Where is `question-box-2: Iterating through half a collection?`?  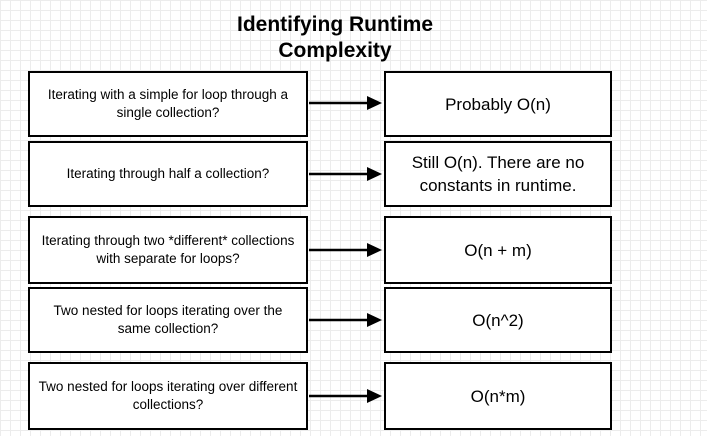 question-box-2: Iterating through half a collection? is located at coordinates (168, 174).